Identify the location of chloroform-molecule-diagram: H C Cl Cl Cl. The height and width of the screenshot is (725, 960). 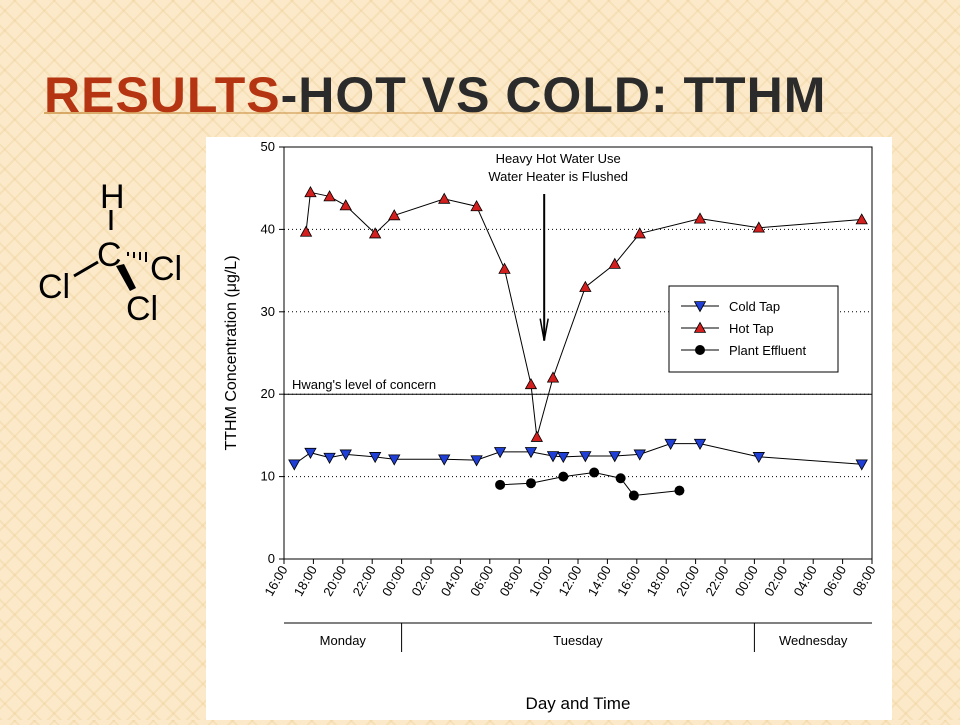
(110, 253).